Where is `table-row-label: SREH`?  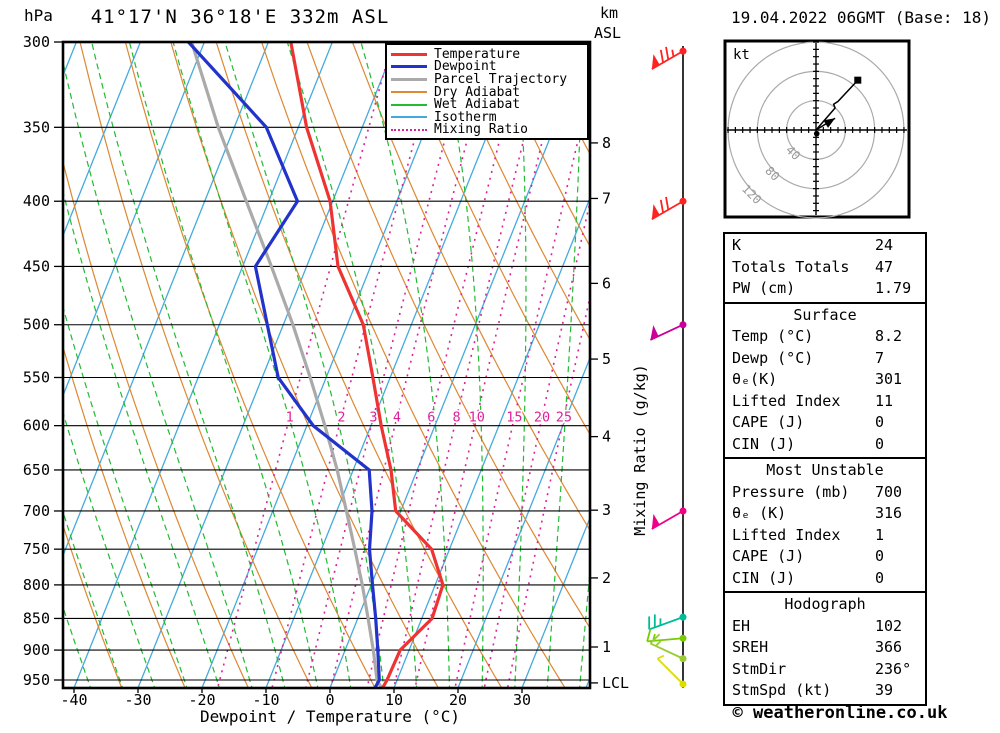
table-row-label: SREH is located at coordinates (750, 647).